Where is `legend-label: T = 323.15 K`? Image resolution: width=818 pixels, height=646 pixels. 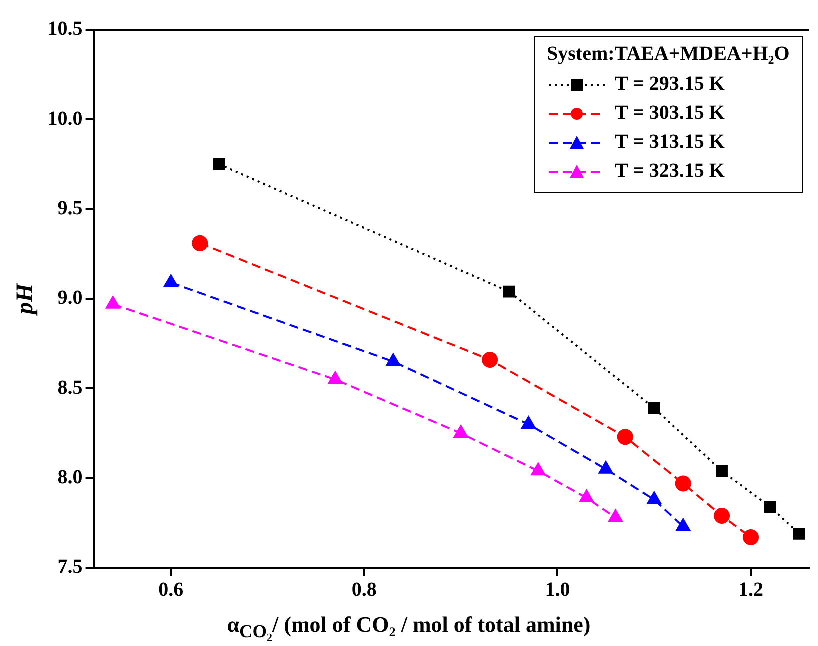 legend-label: T = 323.15 K is located at coordinates (670, 171).